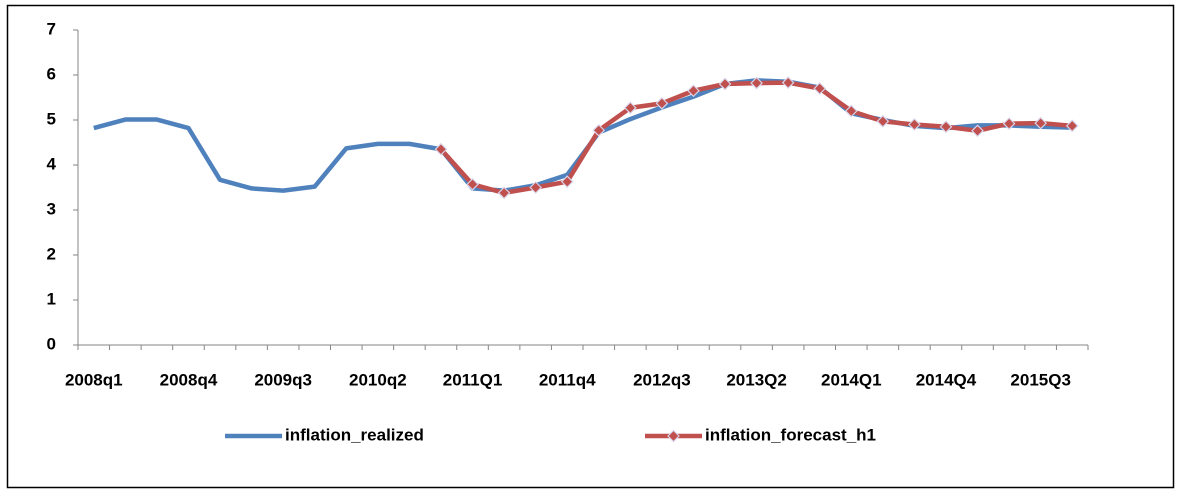 The height and width of the screenshot is (494, 1181). Describe the element at coordinates (378, 379) in the screenshot. I see `x-tick-label: 2010q2` at that location.